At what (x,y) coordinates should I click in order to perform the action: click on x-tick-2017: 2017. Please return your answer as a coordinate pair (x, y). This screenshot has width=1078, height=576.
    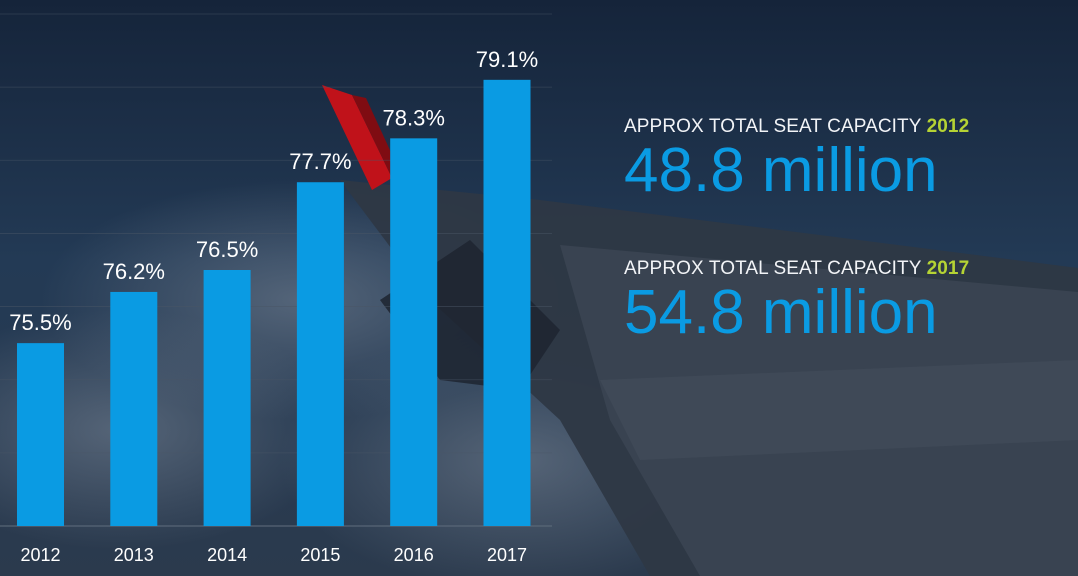
    Looking at the image, I should click on (507, 555).